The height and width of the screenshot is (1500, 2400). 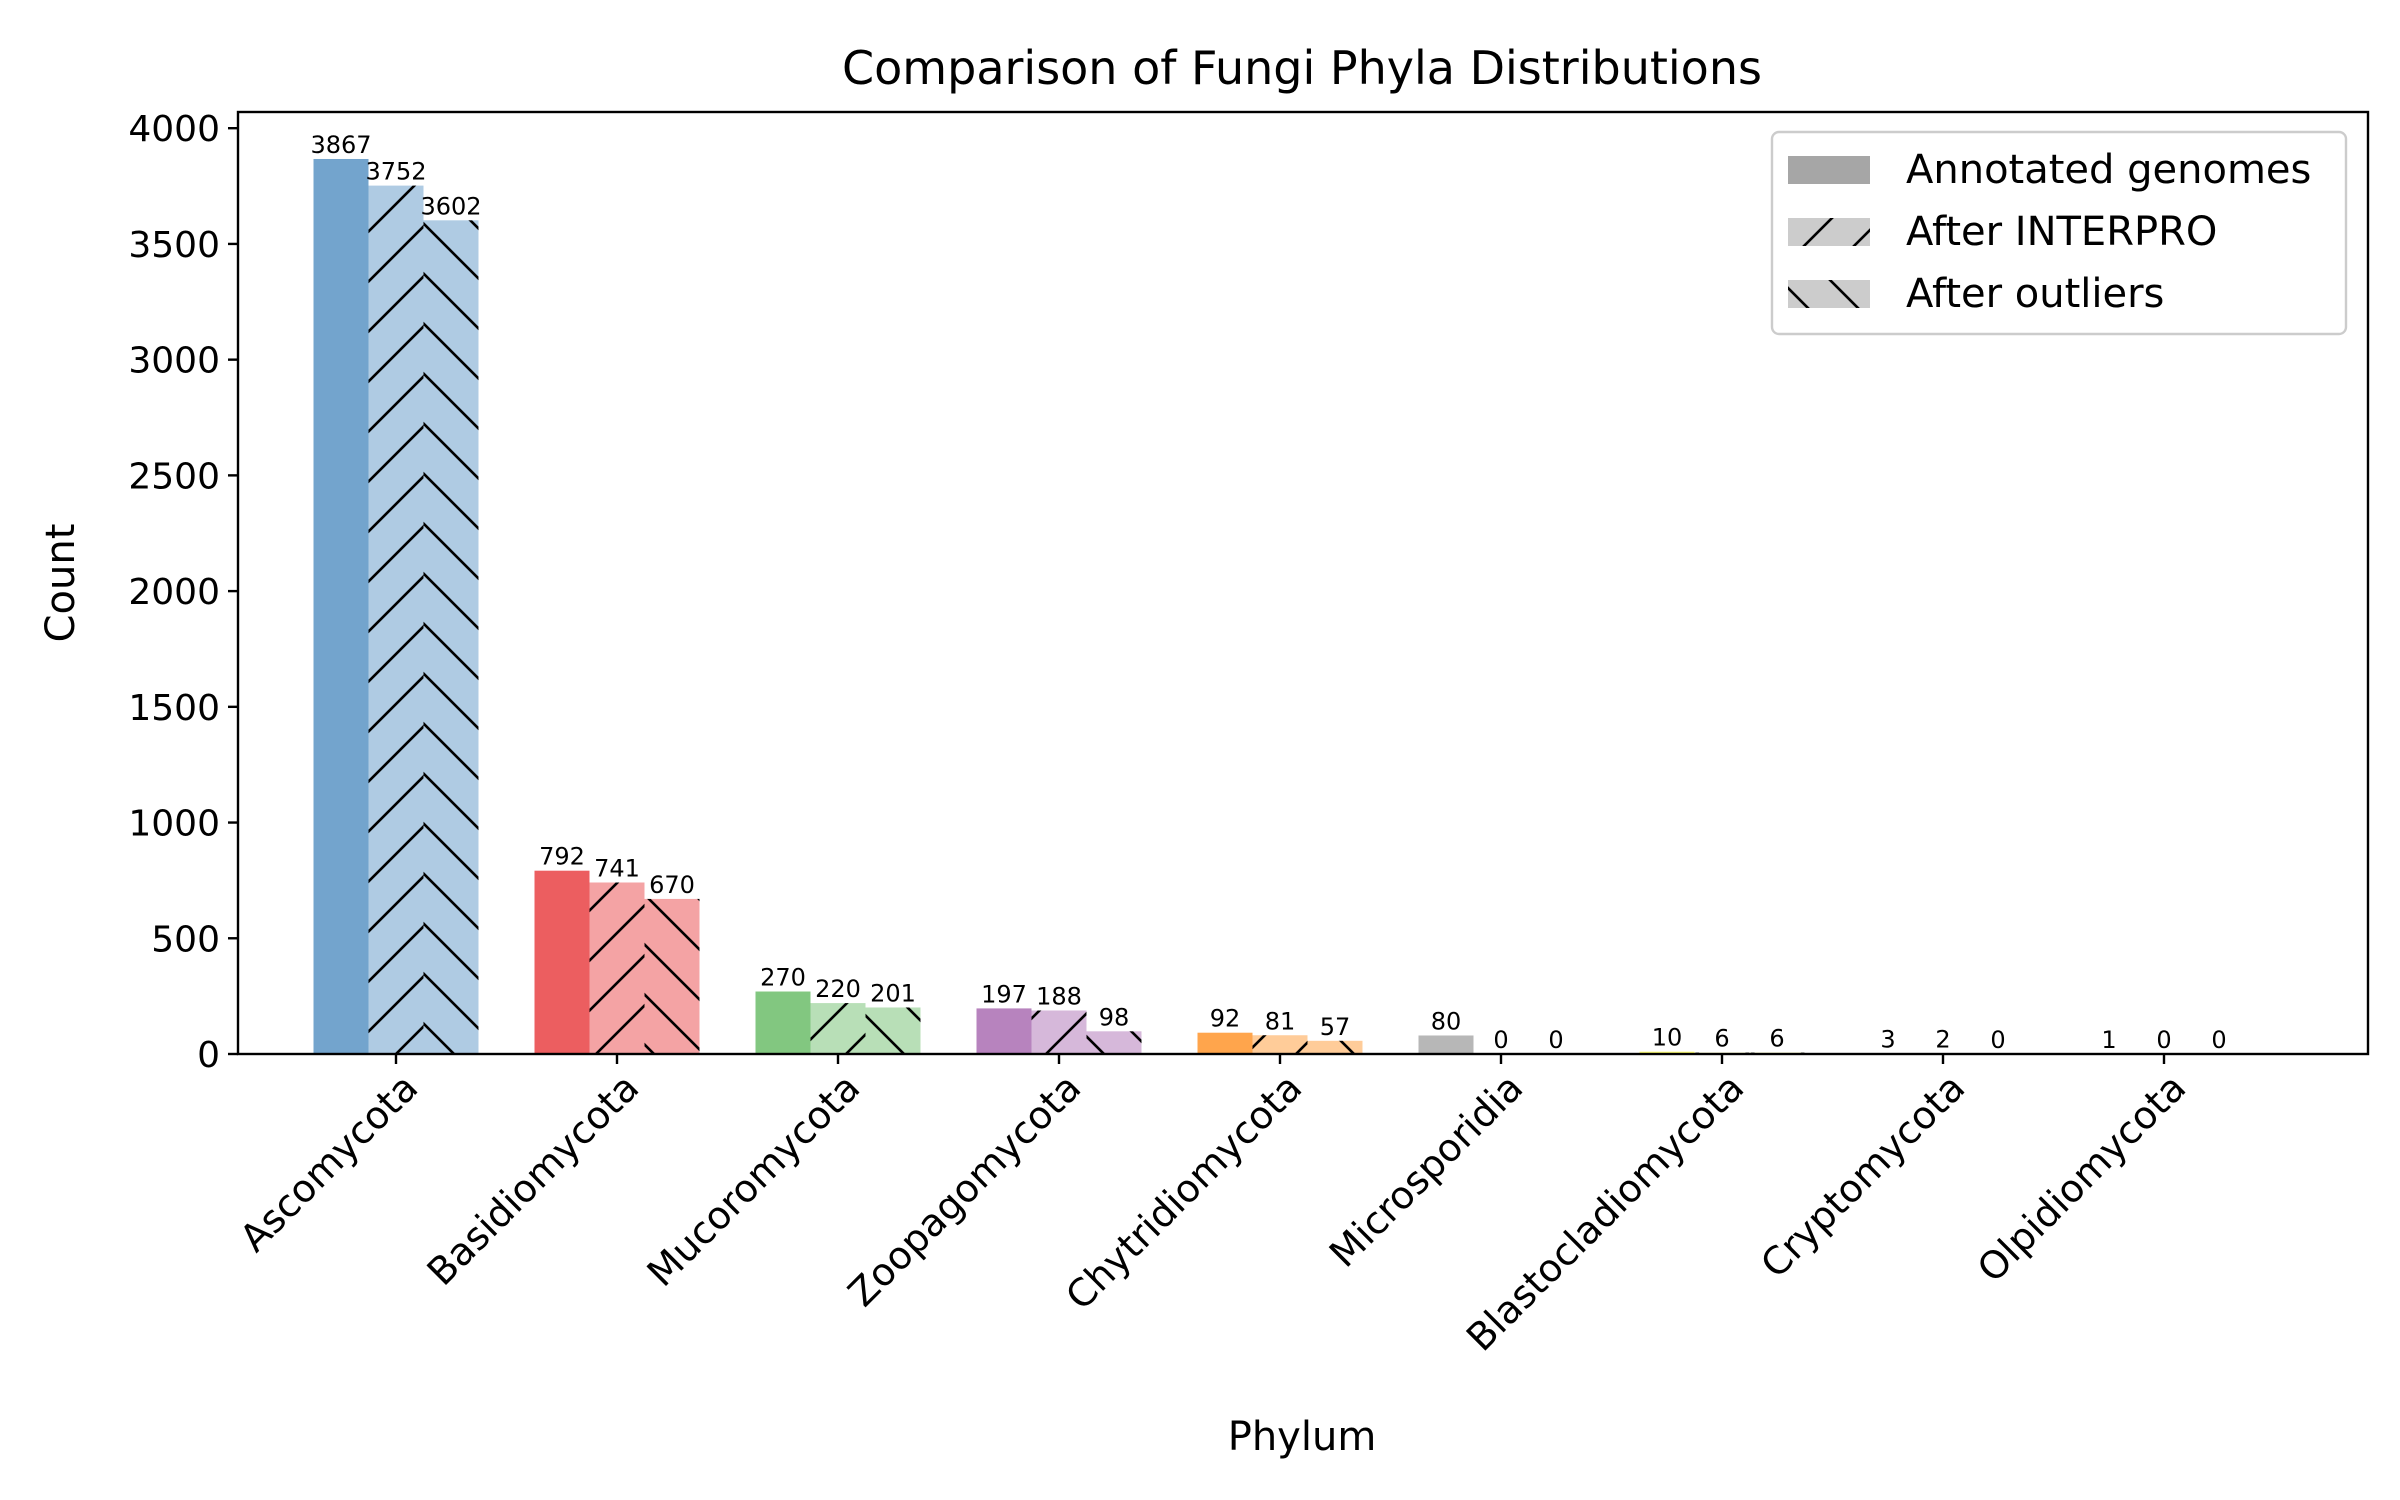 What do you see at coordinates (1183, 1191) in the screenshot?
I see `x-tick-label: Chytridiomycota` at bounding box center [1183, 1191].